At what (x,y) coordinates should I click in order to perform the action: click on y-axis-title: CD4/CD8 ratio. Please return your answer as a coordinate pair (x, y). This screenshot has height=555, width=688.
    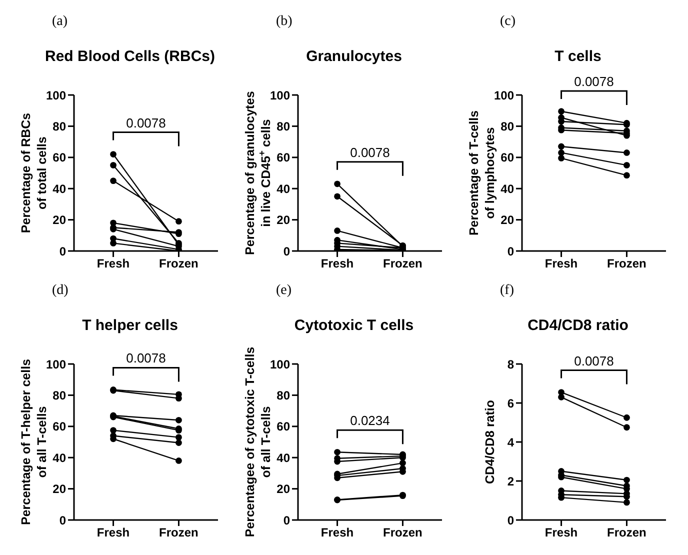
    Looking at the image, I should click on (490, 442).